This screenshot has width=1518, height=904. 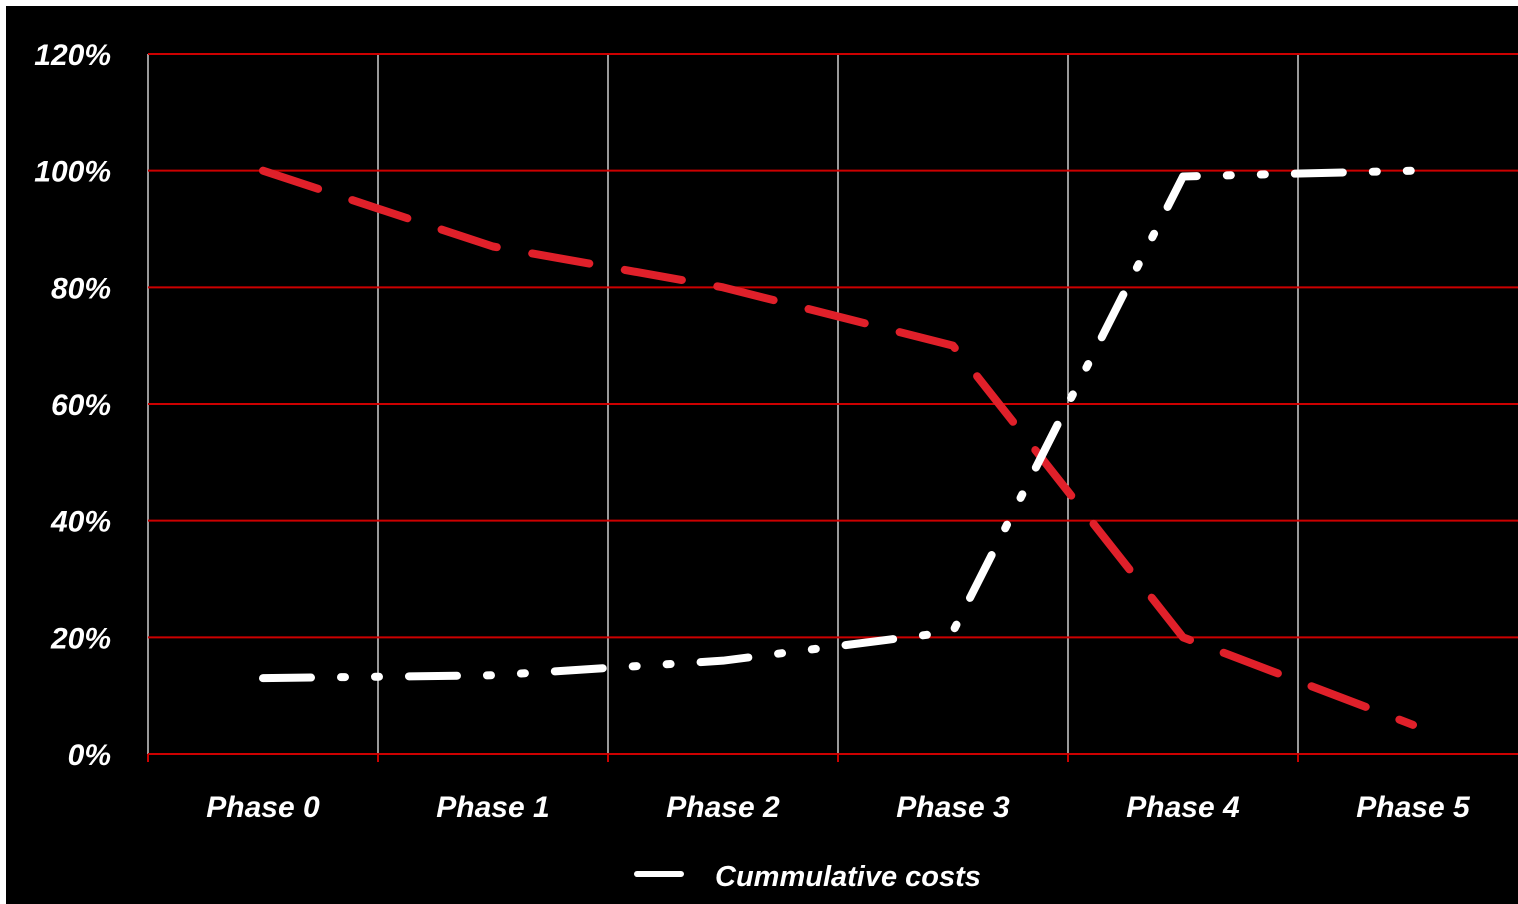 What do you see at coordinates (848, 877) in the screenshot?
I see `legend-label-cummulative-costs: Cummulative costs` at bounding box center [848, 877].